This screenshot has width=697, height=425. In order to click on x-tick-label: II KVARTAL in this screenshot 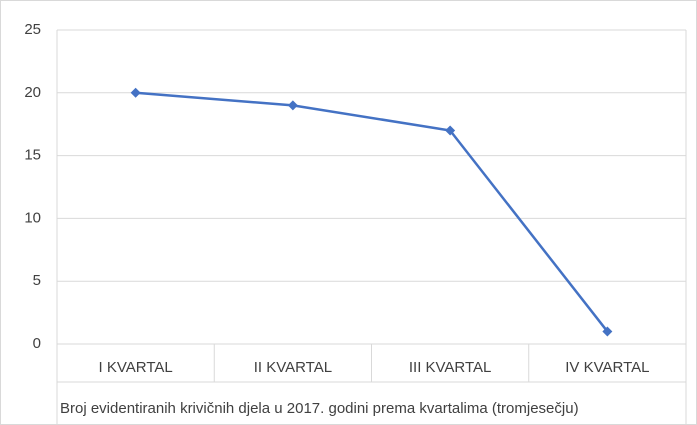, I will do `click(293, 367)`.